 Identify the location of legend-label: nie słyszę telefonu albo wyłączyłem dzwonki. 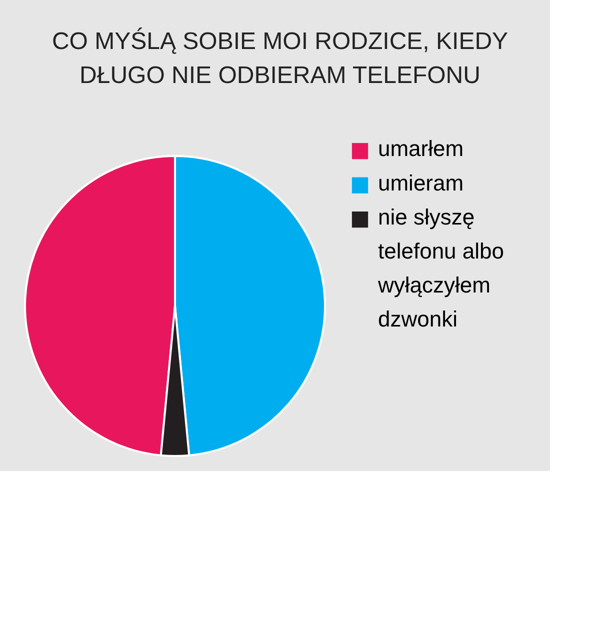
(440, 268).